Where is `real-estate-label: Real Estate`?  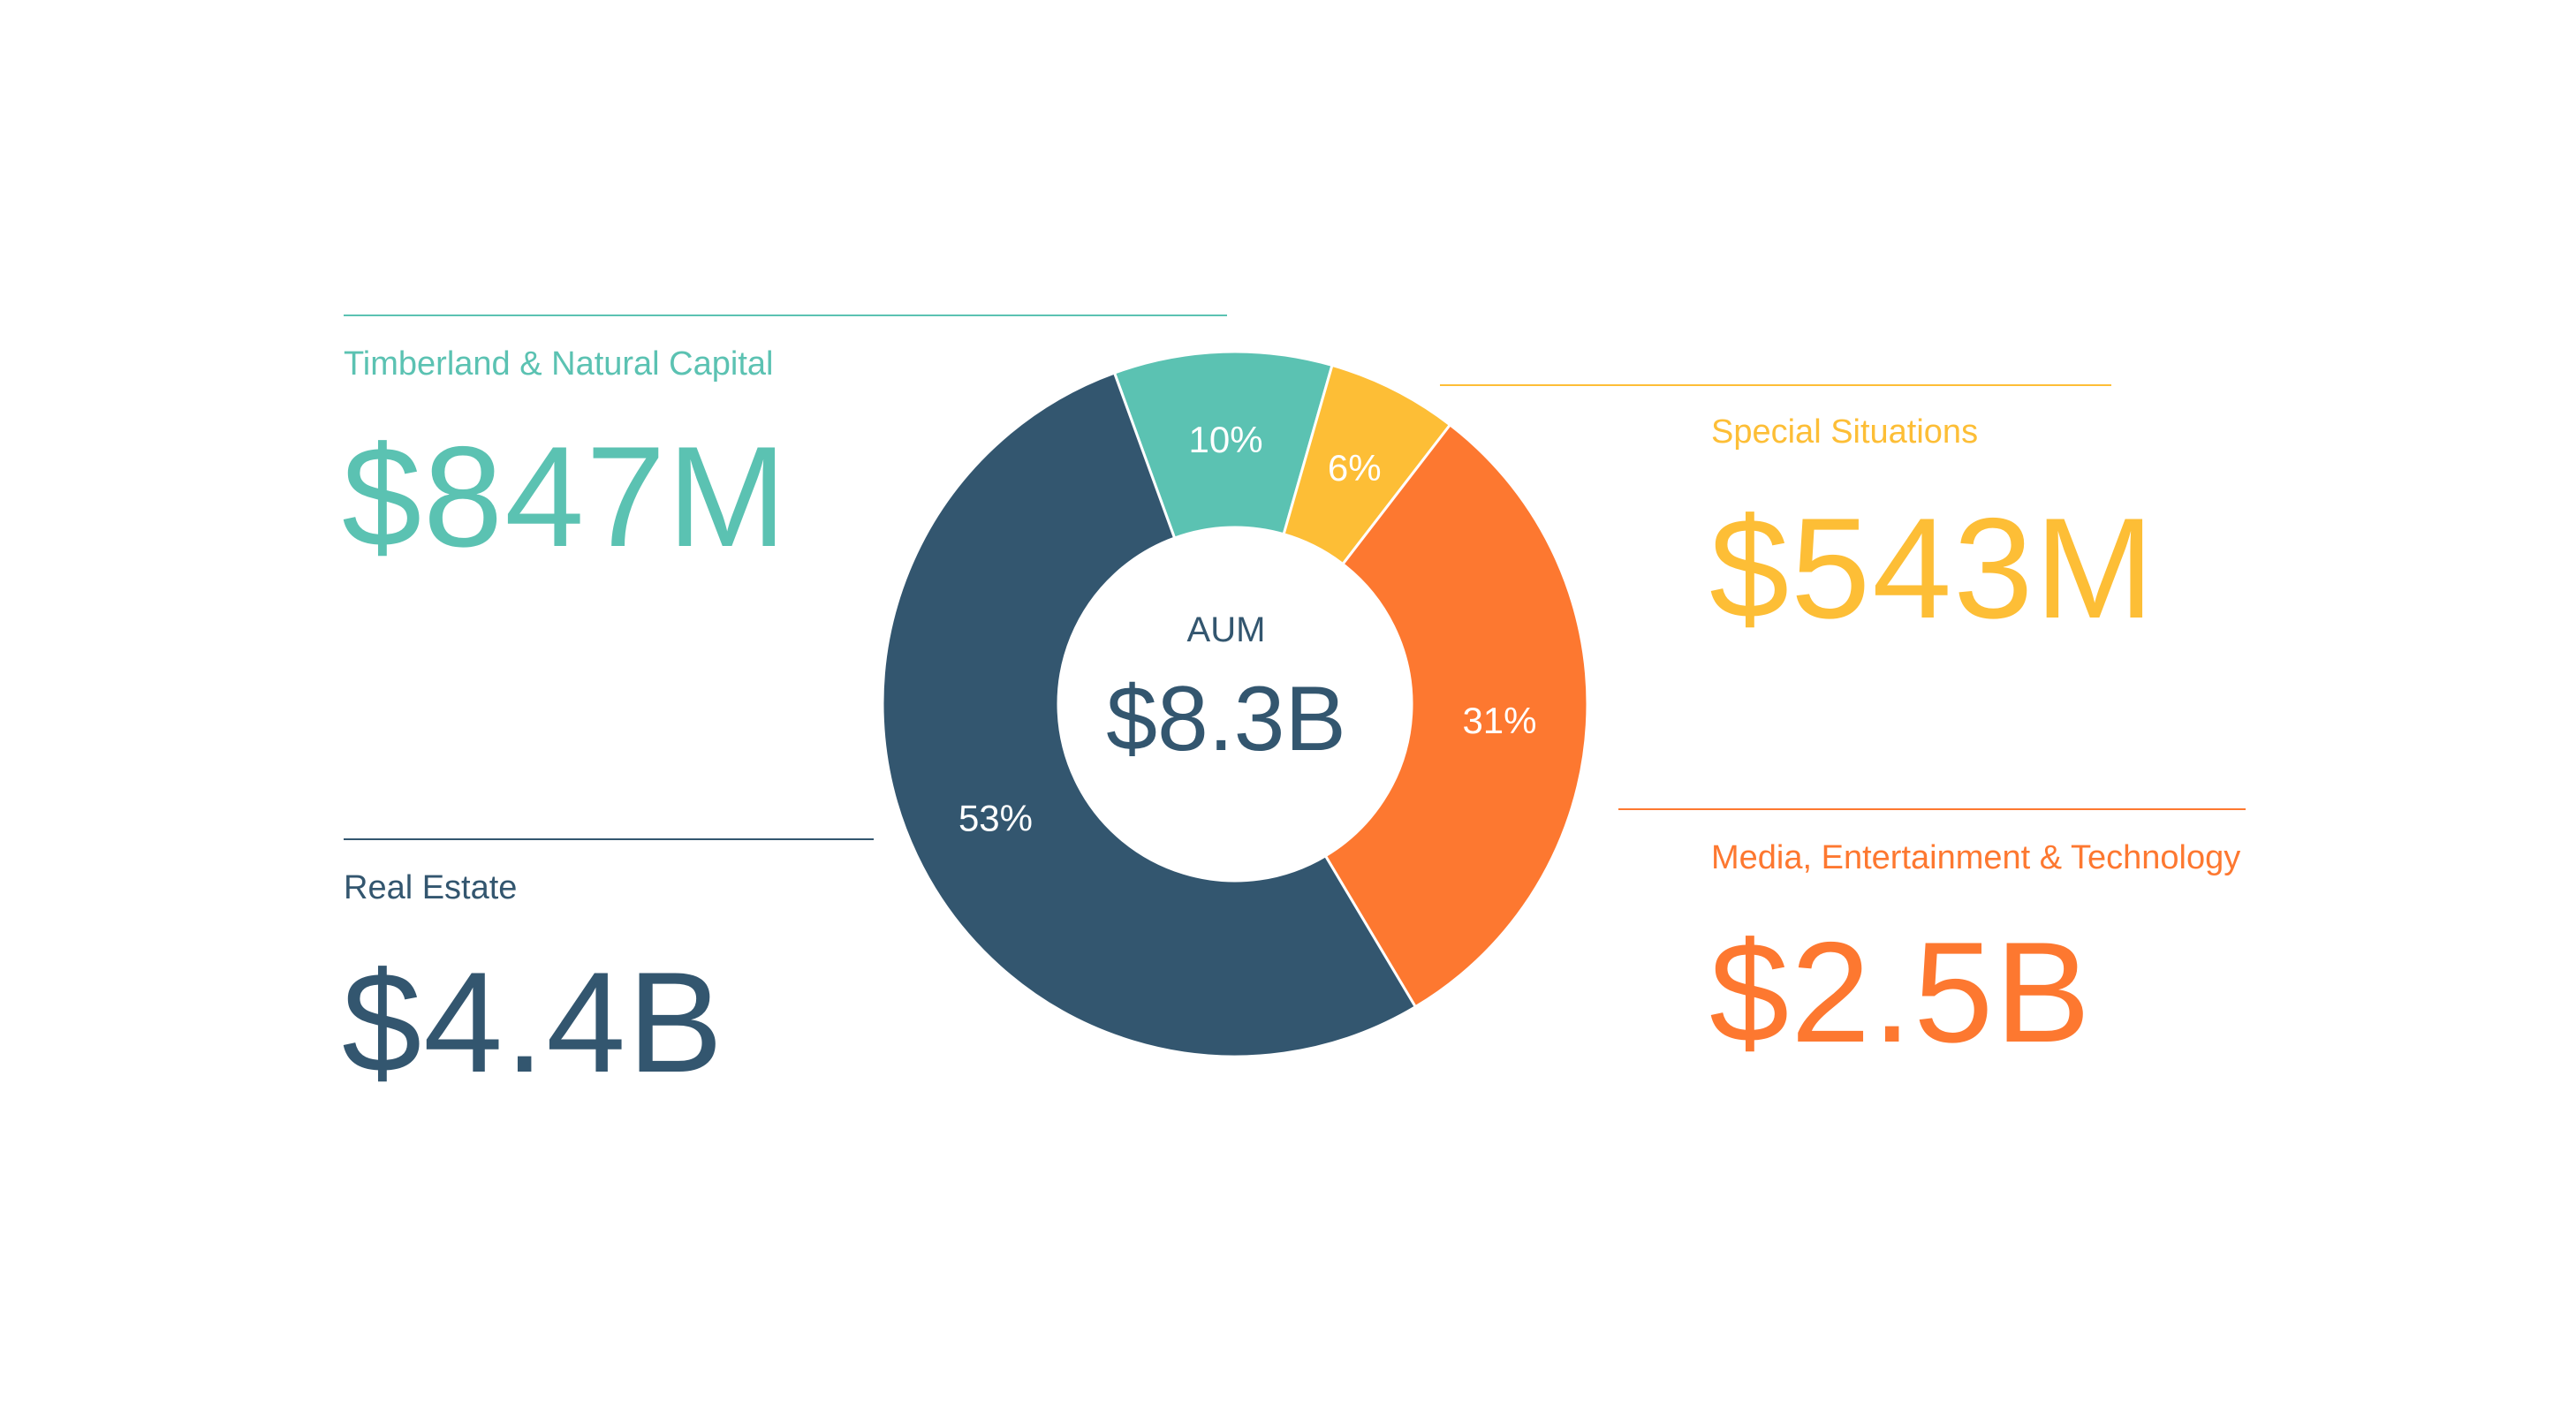 real-estate-label: Real Estate is located at coordinates (431, 887).